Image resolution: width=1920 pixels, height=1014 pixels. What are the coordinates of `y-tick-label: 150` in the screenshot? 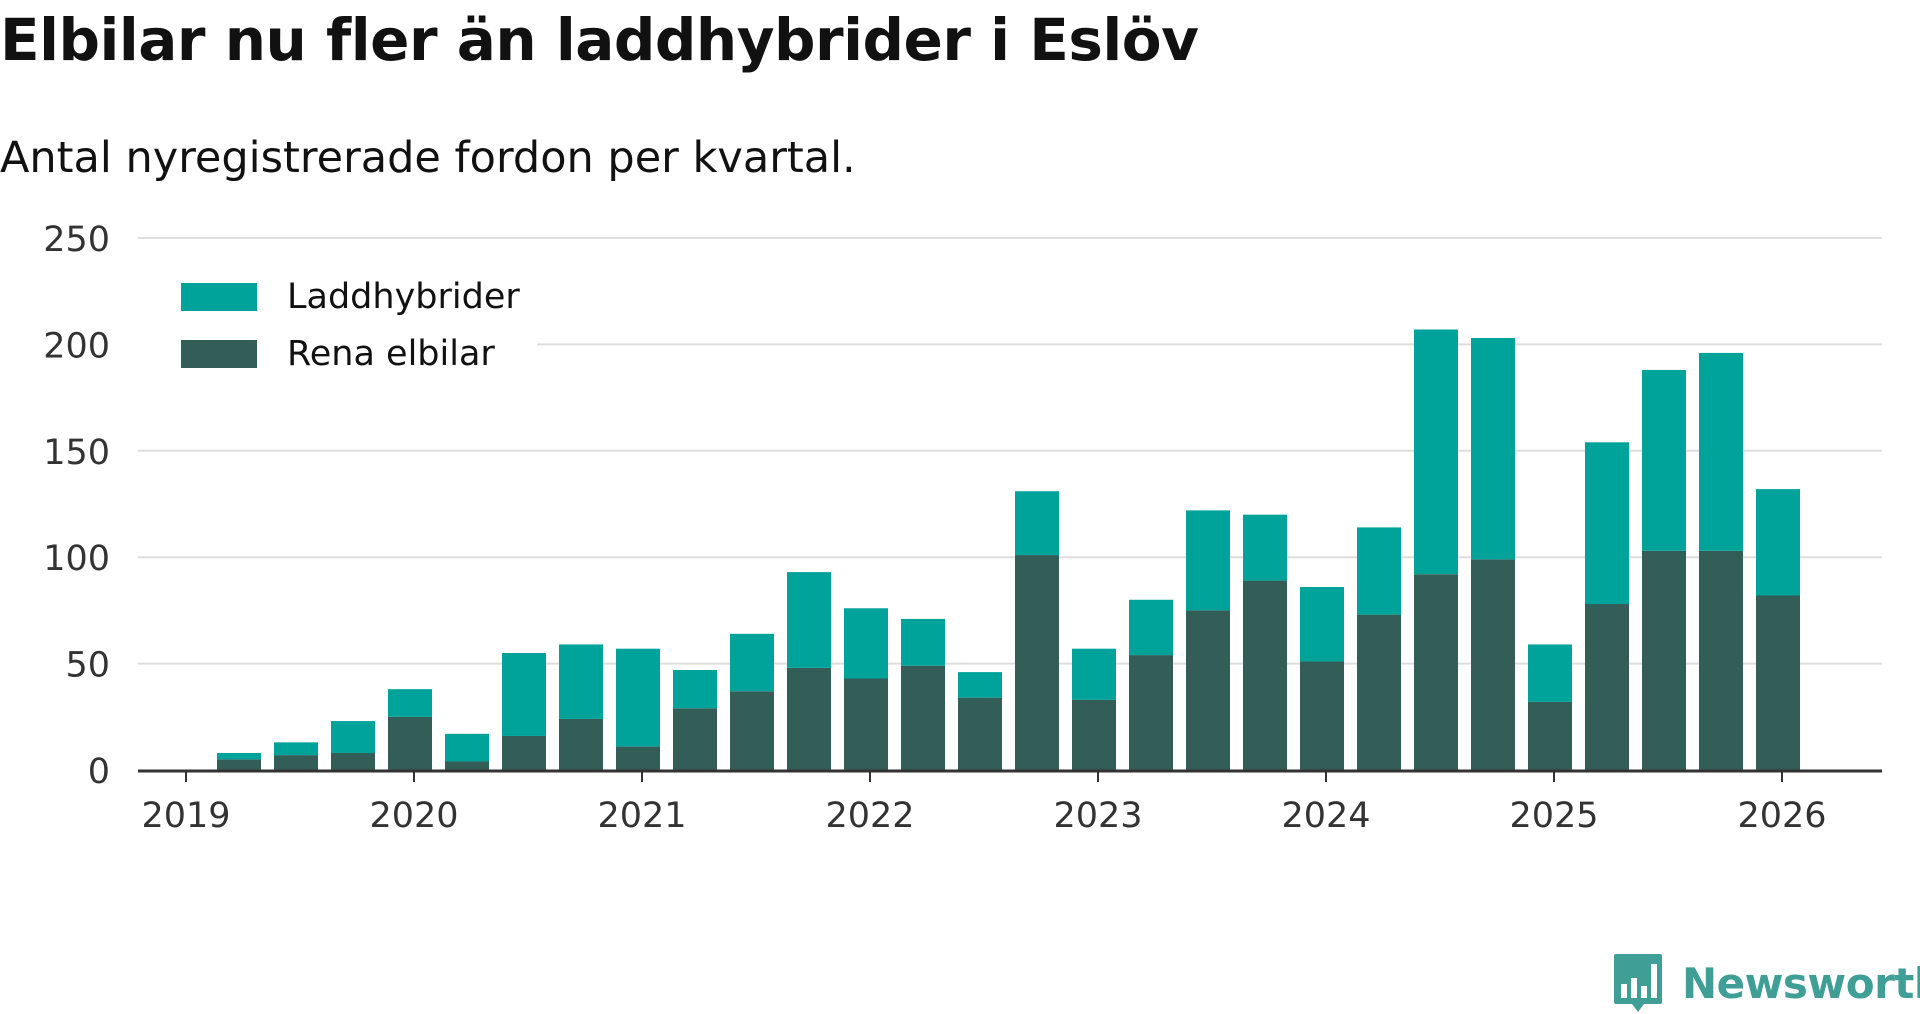 It's located at (76, 453).